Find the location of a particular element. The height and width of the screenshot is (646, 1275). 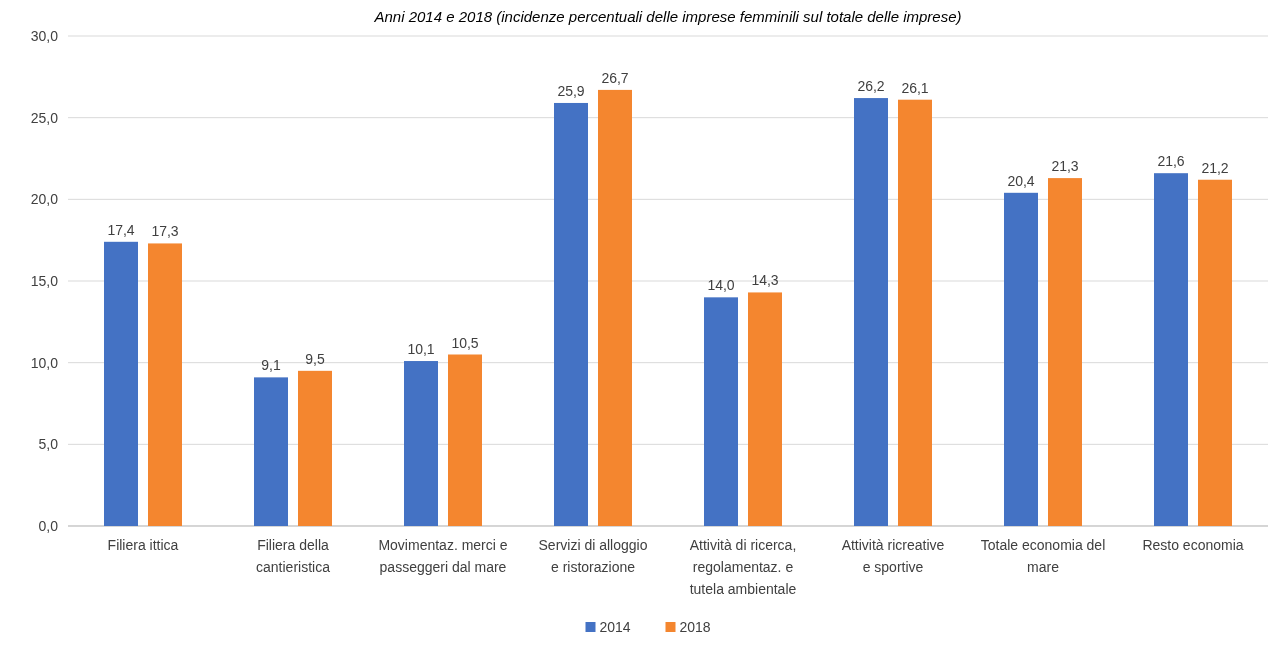

data-label: 26,1 is located at coordinates (915, 87).